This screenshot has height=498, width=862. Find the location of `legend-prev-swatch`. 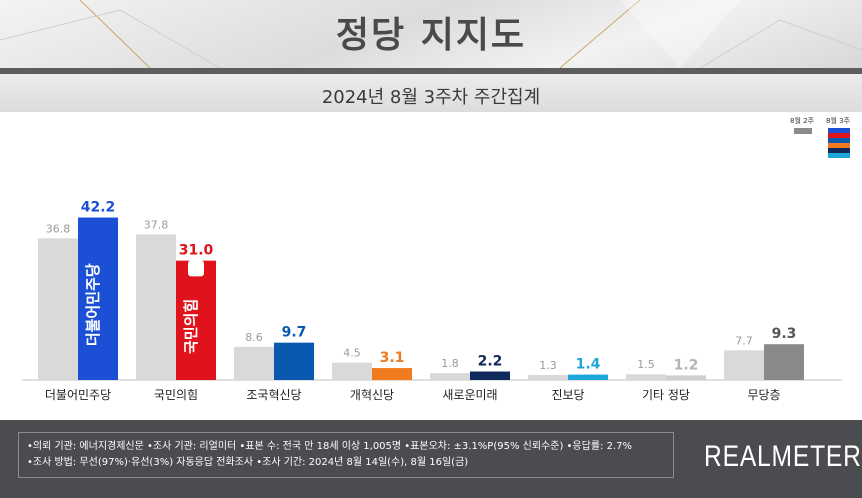

legend-prev-swatch is located at coordinates (803, 131).